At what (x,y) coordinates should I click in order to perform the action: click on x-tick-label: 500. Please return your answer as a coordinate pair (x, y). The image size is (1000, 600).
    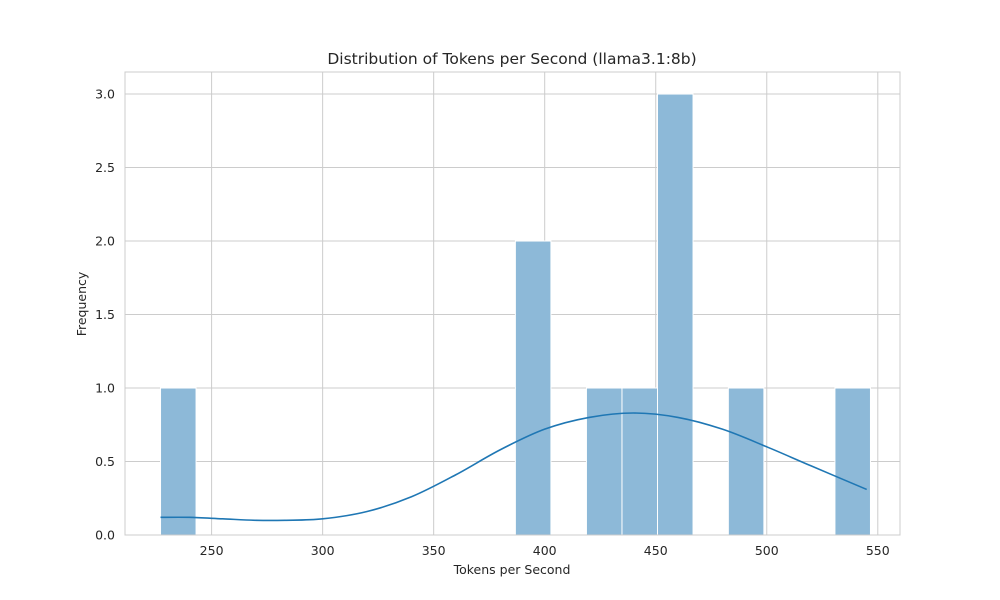
    Looking at the image, I should click on (767, 550).